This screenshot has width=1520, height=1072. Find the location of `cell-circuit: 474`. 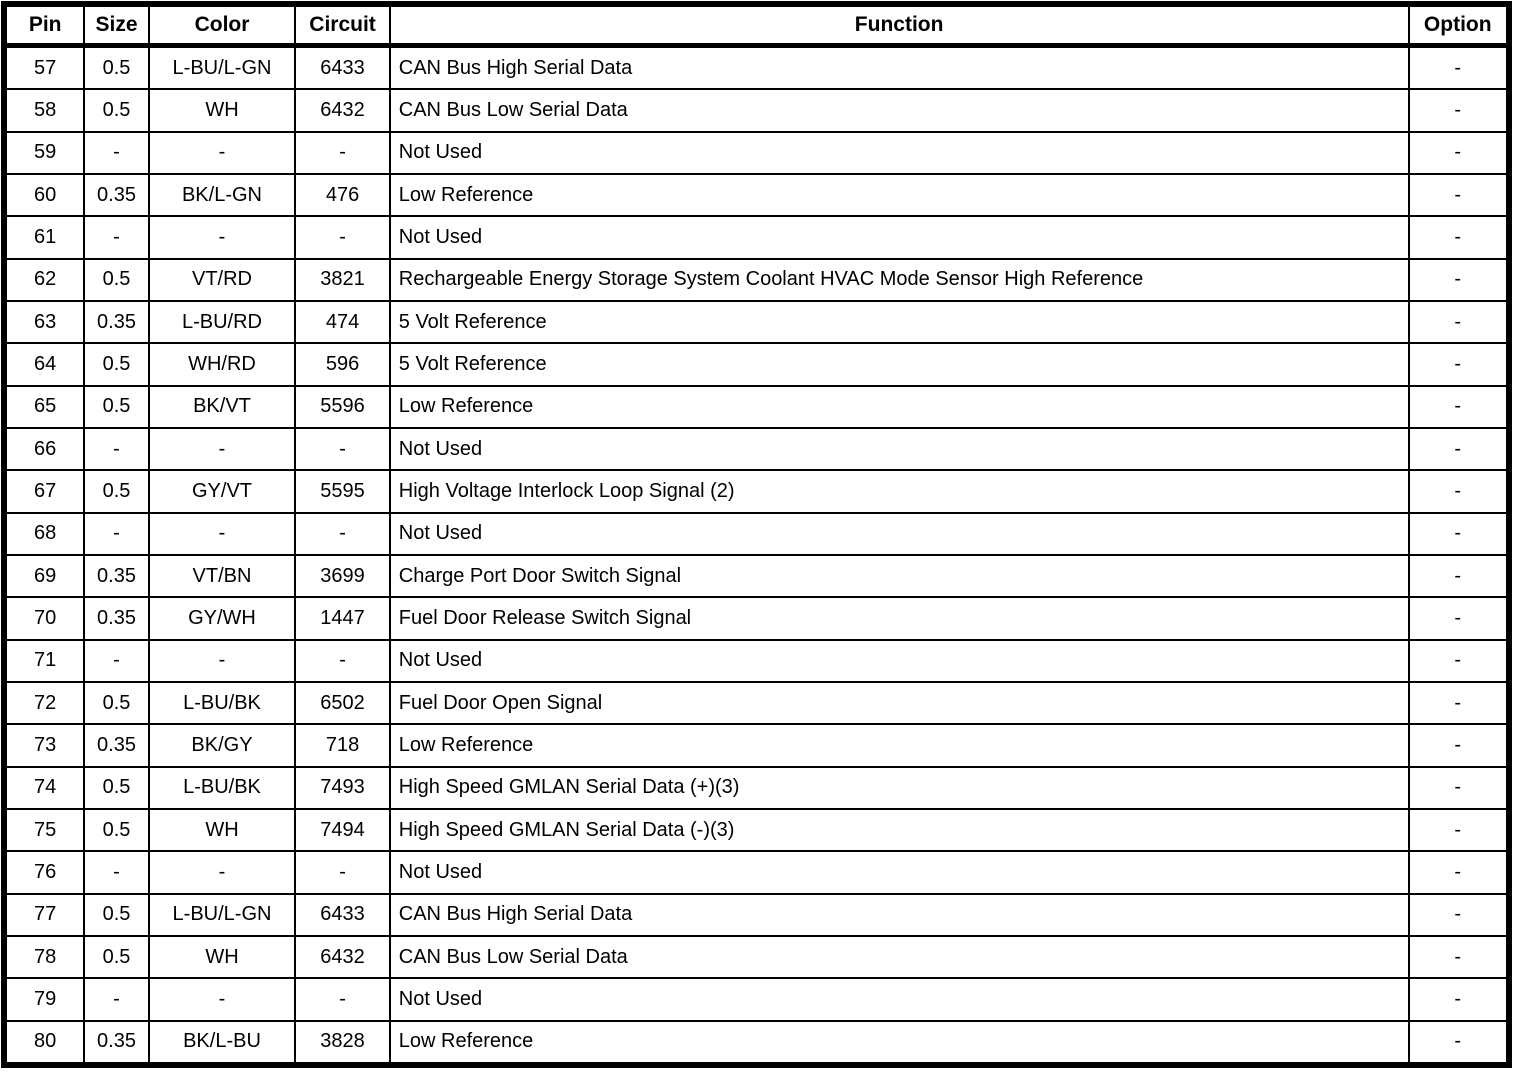

cell-circuit: 474 is located at coordinates (342, 322).